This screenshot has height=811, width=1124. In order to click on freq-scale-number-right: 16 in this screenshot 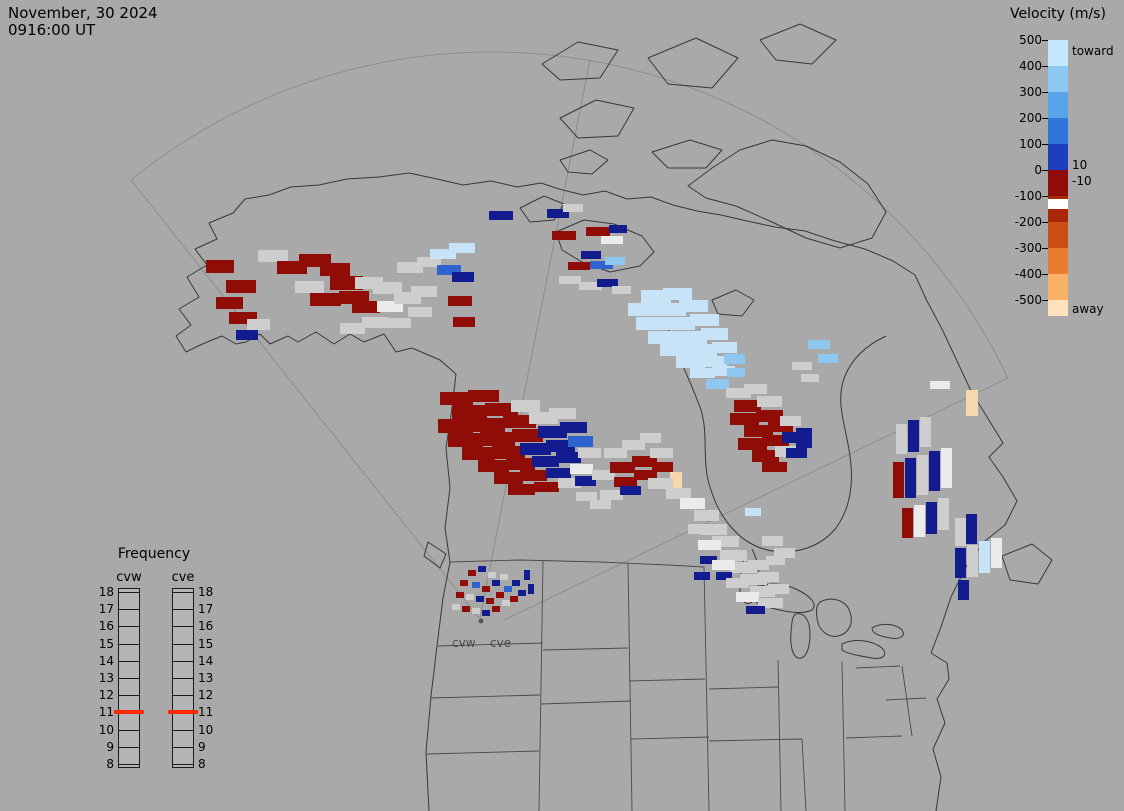, I will do `click(206, 626)`.